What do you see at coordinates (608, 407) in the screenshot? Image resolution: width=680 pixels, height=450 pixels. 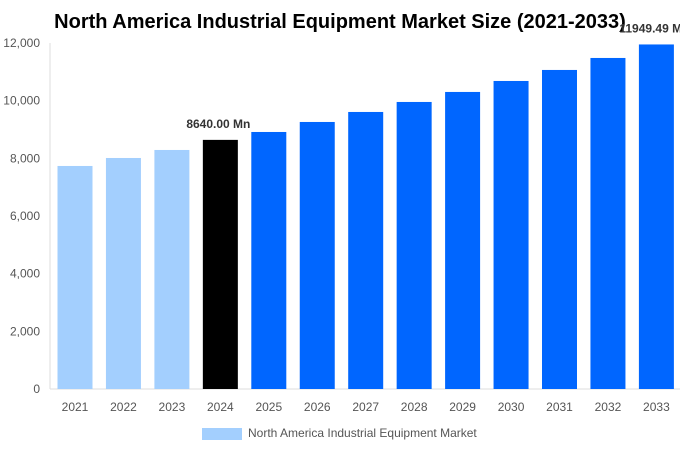 I see `x-tick-label: 2032` at bounding box center [608, 407].